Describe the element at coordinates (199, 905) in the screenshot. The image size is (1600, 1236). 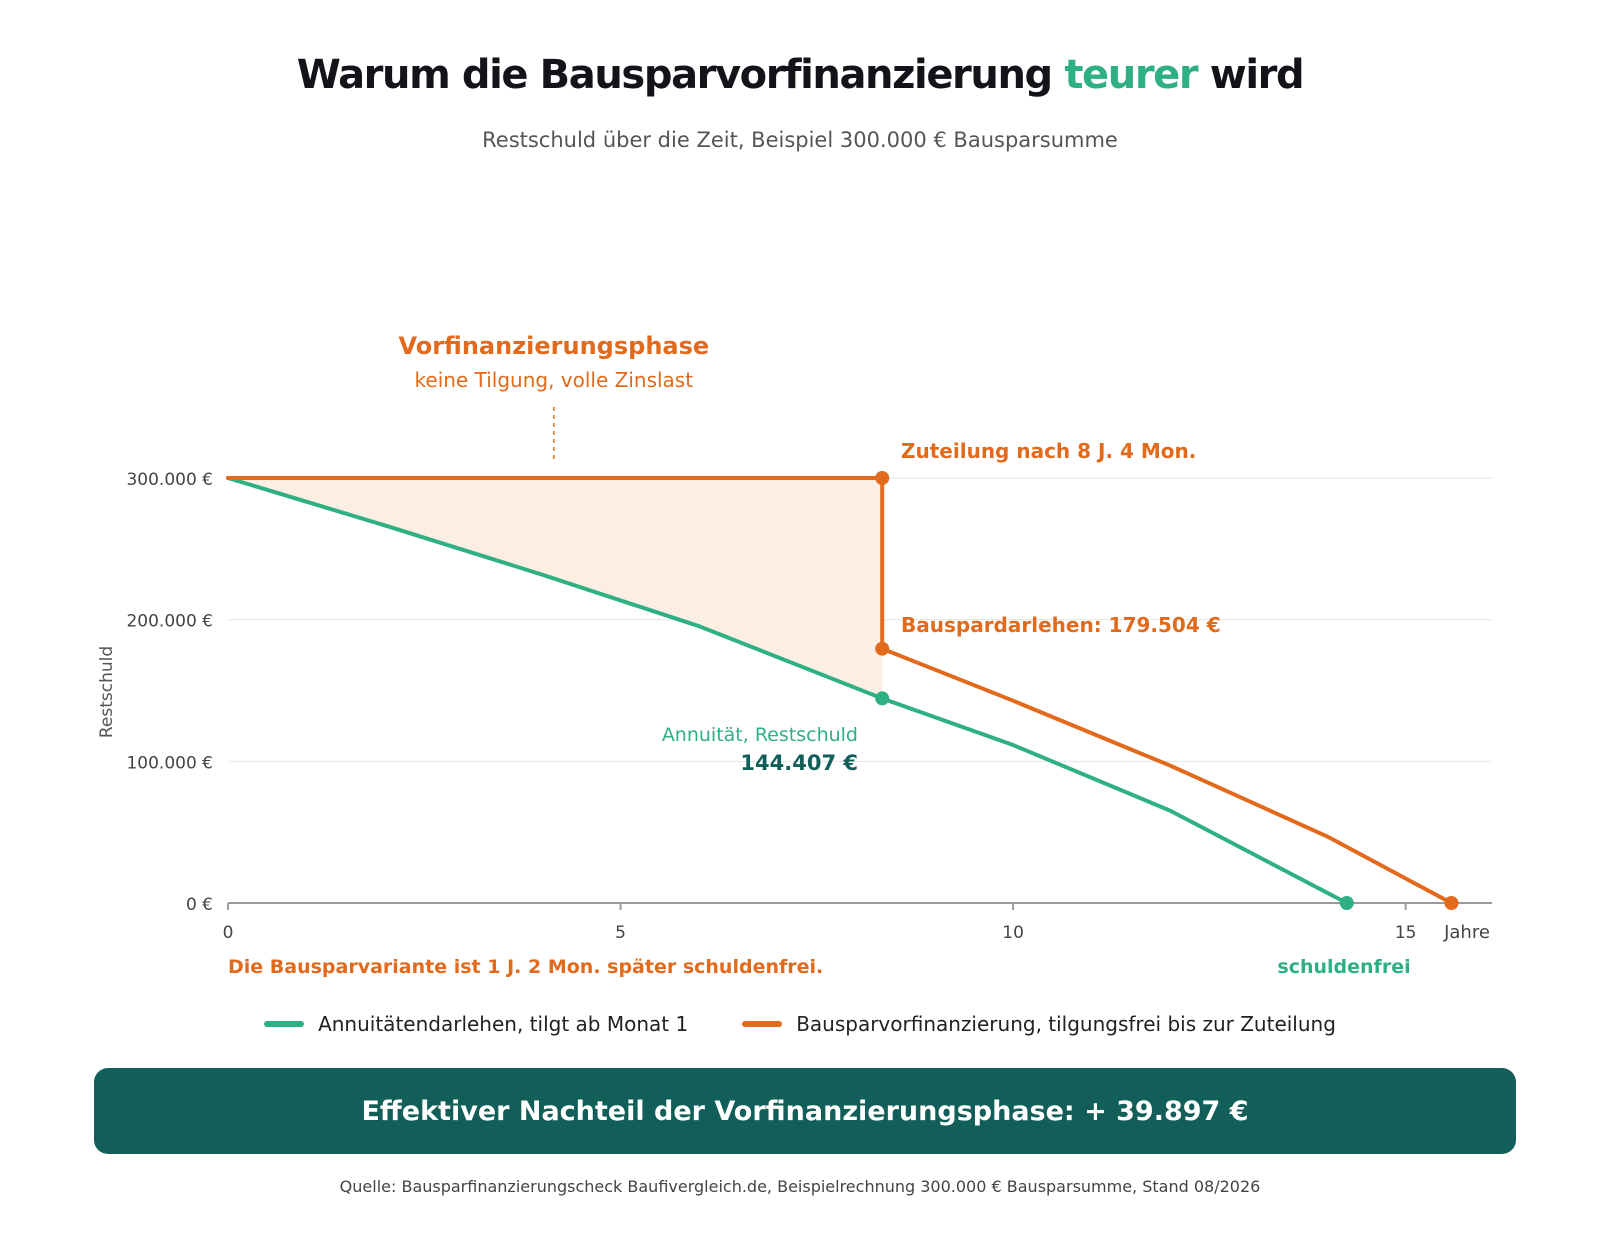
I see `y-tick-label: 0 €` at that location.